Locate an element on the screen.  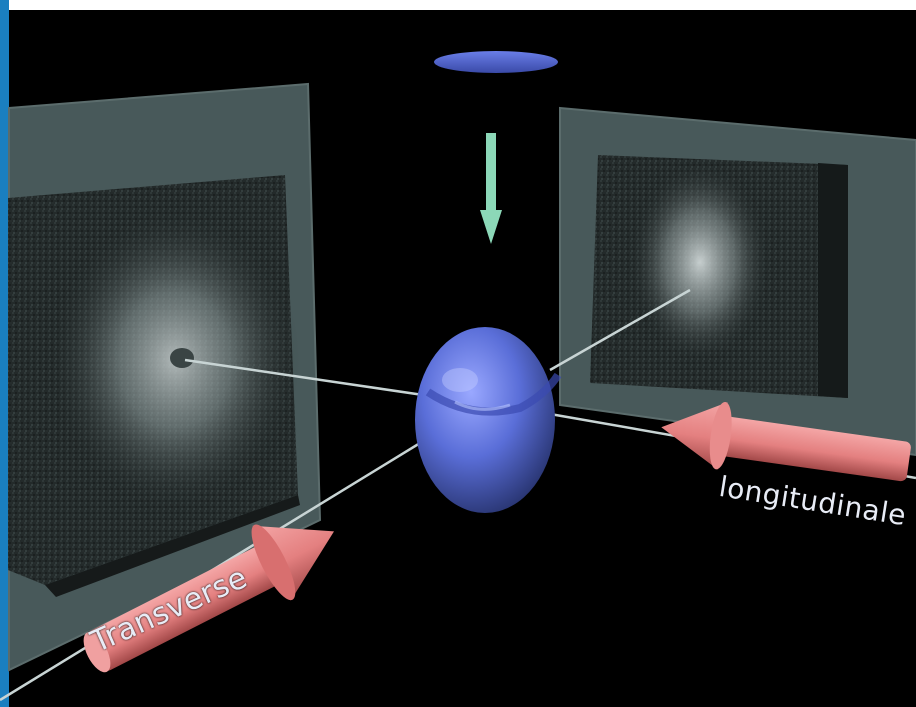
sample-sphere-icon is located at coordinates (488, 420).